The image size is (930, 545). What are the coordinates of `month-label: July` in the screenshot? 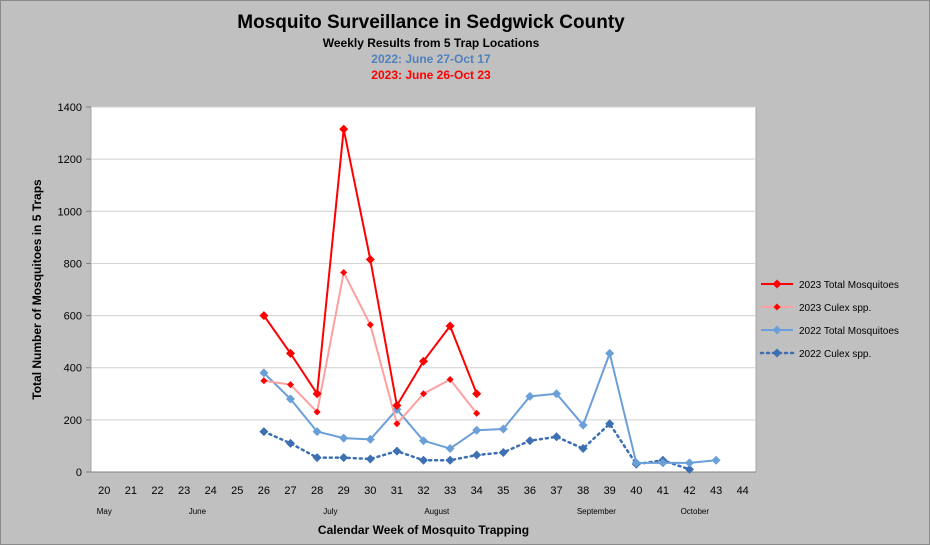 It's located at (330, 511).